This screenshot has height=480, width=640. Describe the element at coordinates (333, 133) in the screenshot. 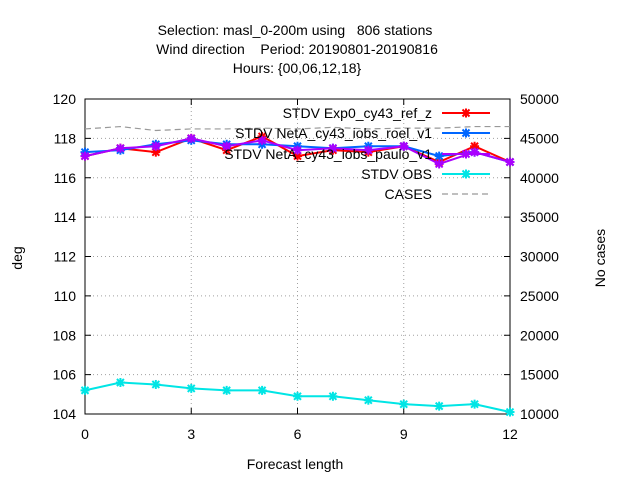

I see `legend-label: STDV NetA_cy43_iobs_roel_v1` at that location.